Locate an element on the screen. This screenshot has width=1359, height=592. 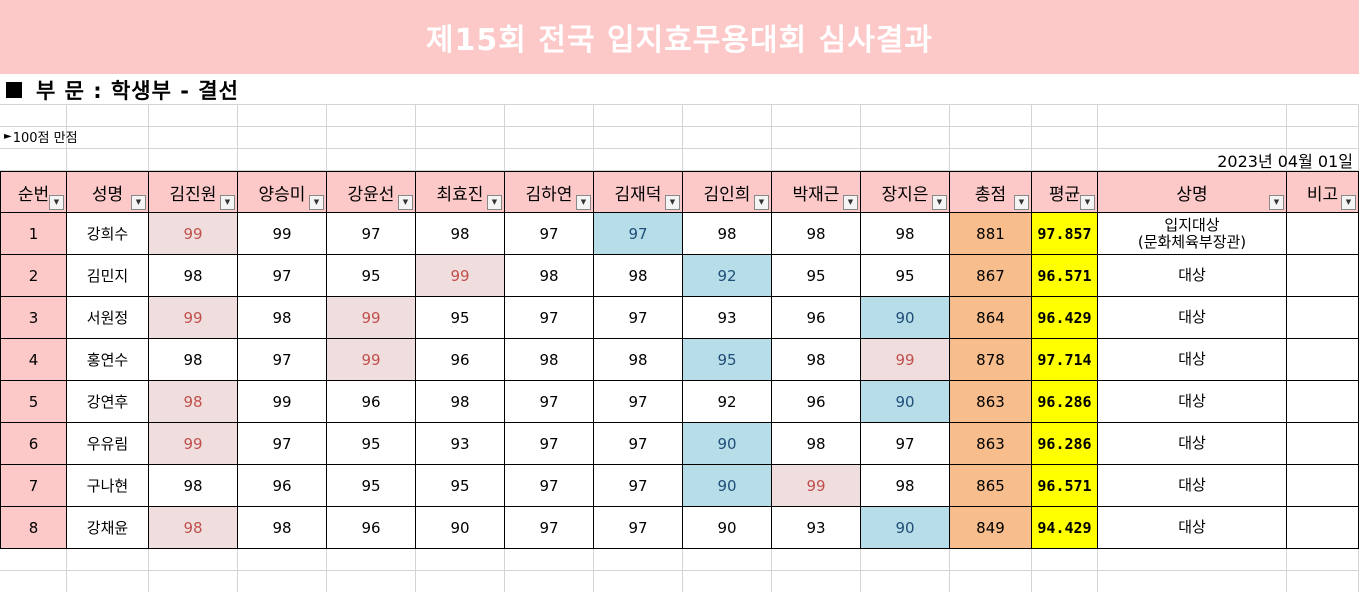
name-cell: 우유림 is located at coordinates (107, 443).